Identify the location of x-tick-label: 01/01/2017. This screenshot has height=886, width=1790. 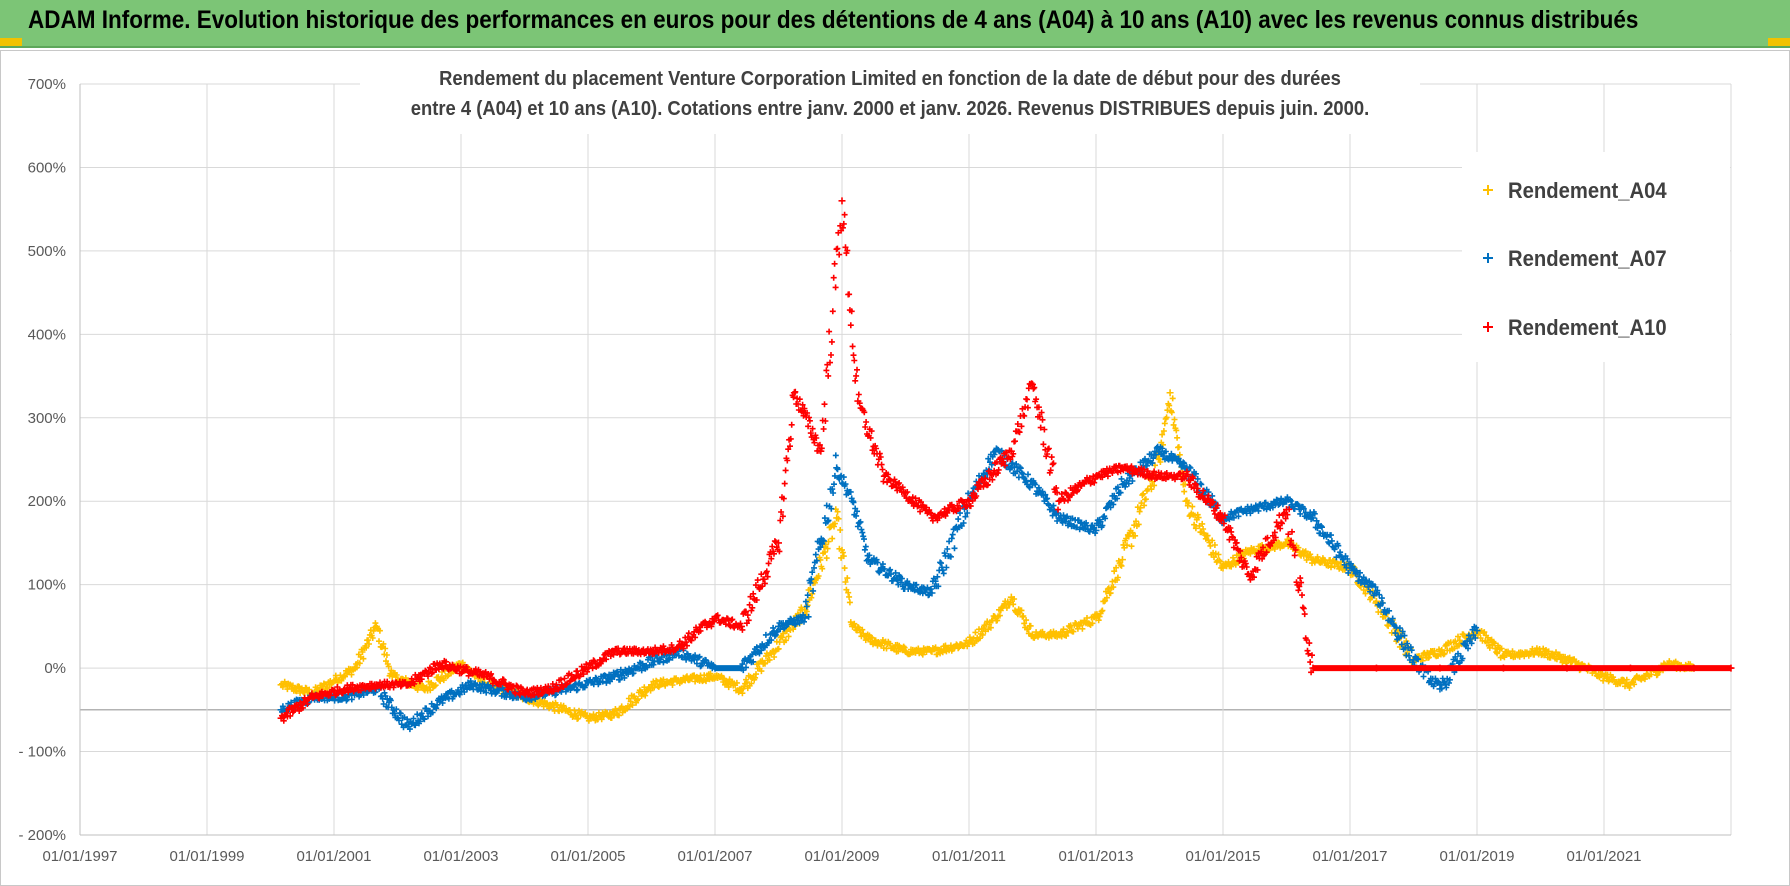
(1349, 856).